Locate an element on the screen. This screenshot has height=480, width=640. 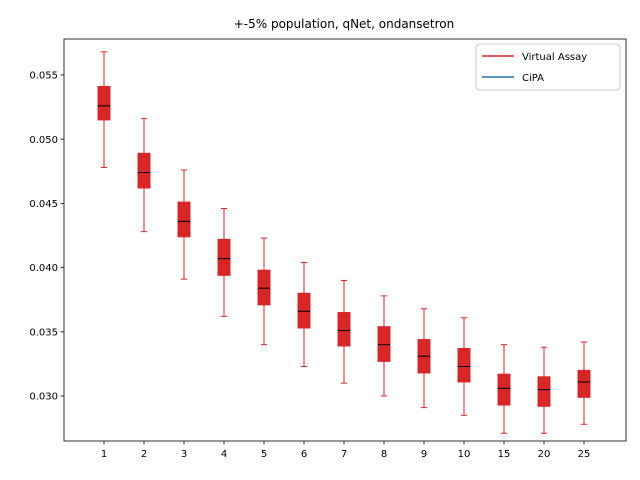
y-tick-label: 0.030 is located at coordinates (43, 397).